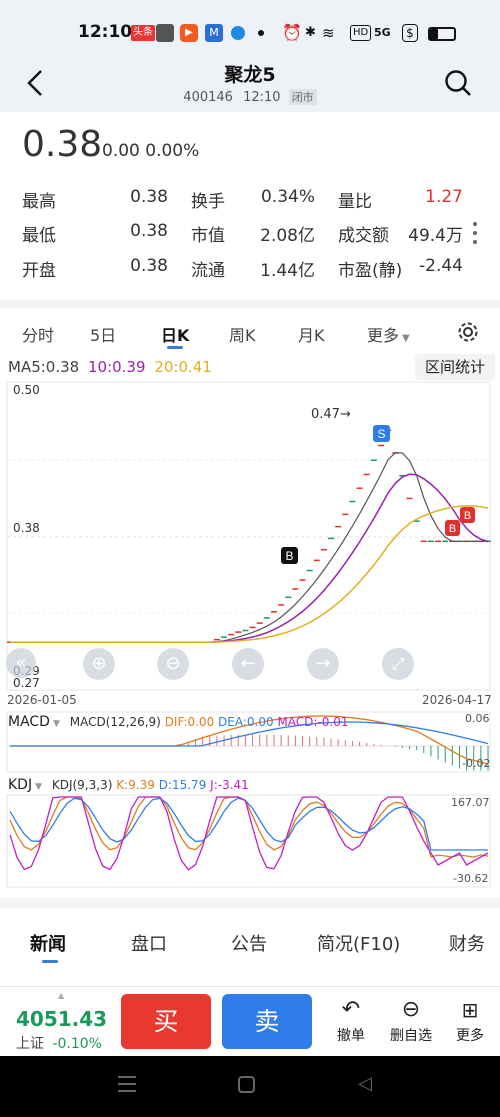 The image size is (500, 1117). What do you see at coordinates (334, 752) in the screenshot?
I see `macd-bars` at bounding box center [334, 752].